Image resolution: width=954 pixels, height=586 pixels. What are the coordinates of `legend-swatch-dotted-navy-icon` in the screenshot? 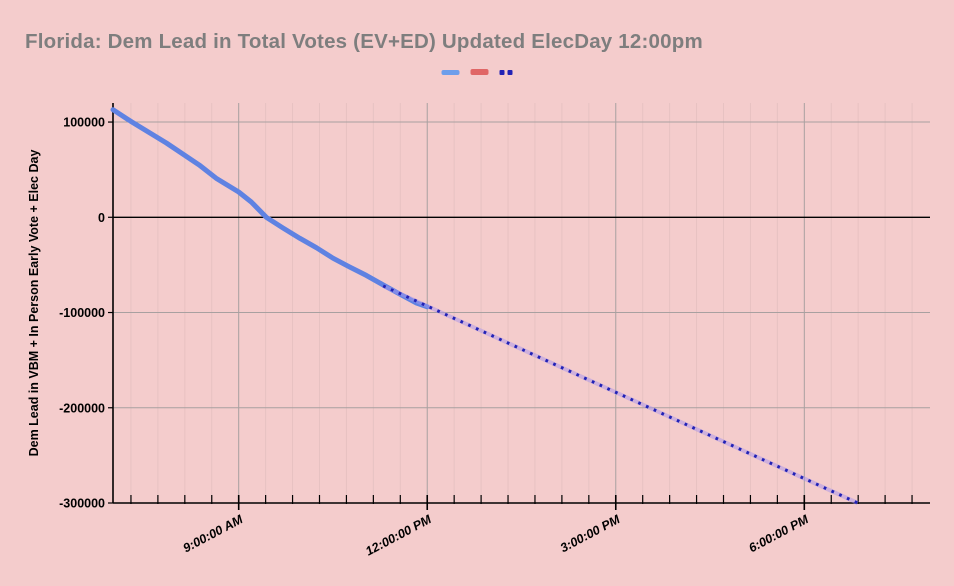 It's located at (506, 72).